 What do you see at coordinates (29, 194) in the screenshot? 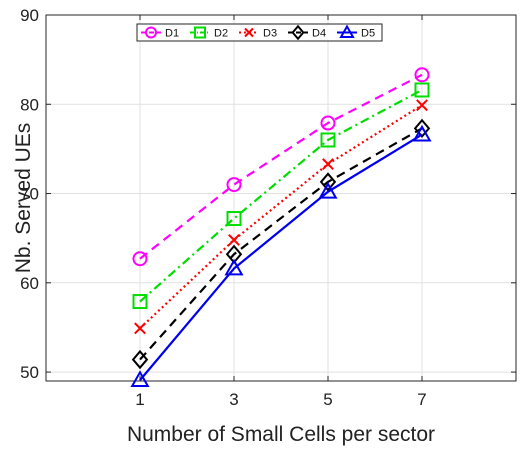
I see `y-tick-label: 70` at bounding box center [29, 194].